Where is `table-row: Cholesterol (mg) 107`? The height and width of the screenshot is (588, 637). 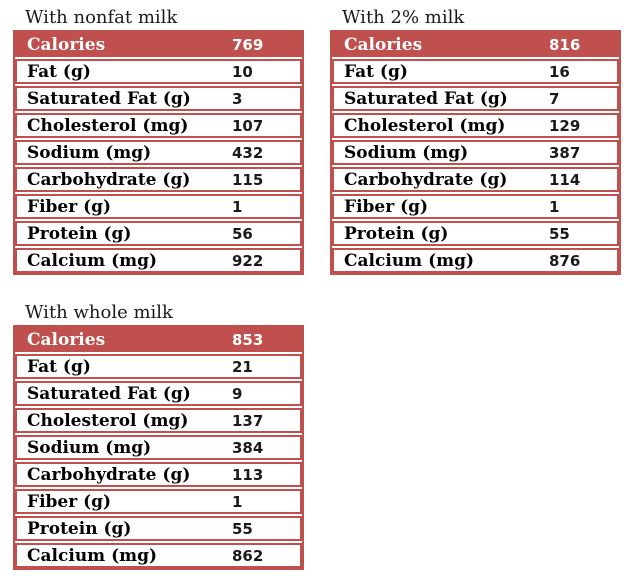
table-row: Cholesterol (mg) 107 is located at coordinates (158, 125).